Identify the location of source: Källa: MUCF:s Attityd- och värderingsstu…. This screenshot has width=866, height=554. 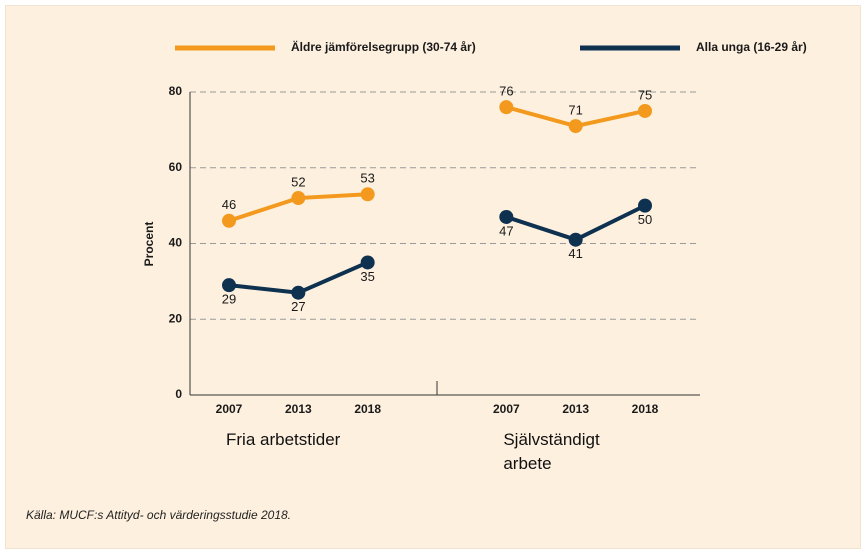
(159, 515).